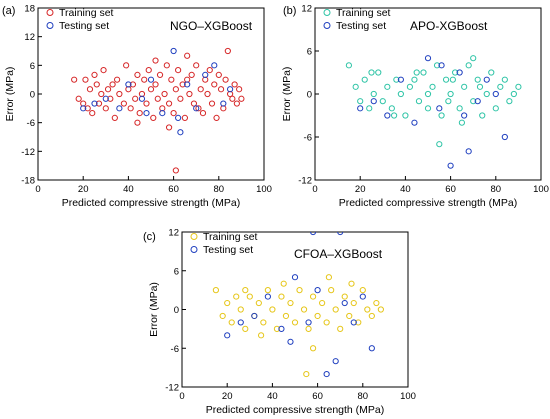 The width and height of the screenshot is (550, 419). Describe the element at coordinates (173, 189) in the screenshot. I see `x-tick-label: 60` at that location.